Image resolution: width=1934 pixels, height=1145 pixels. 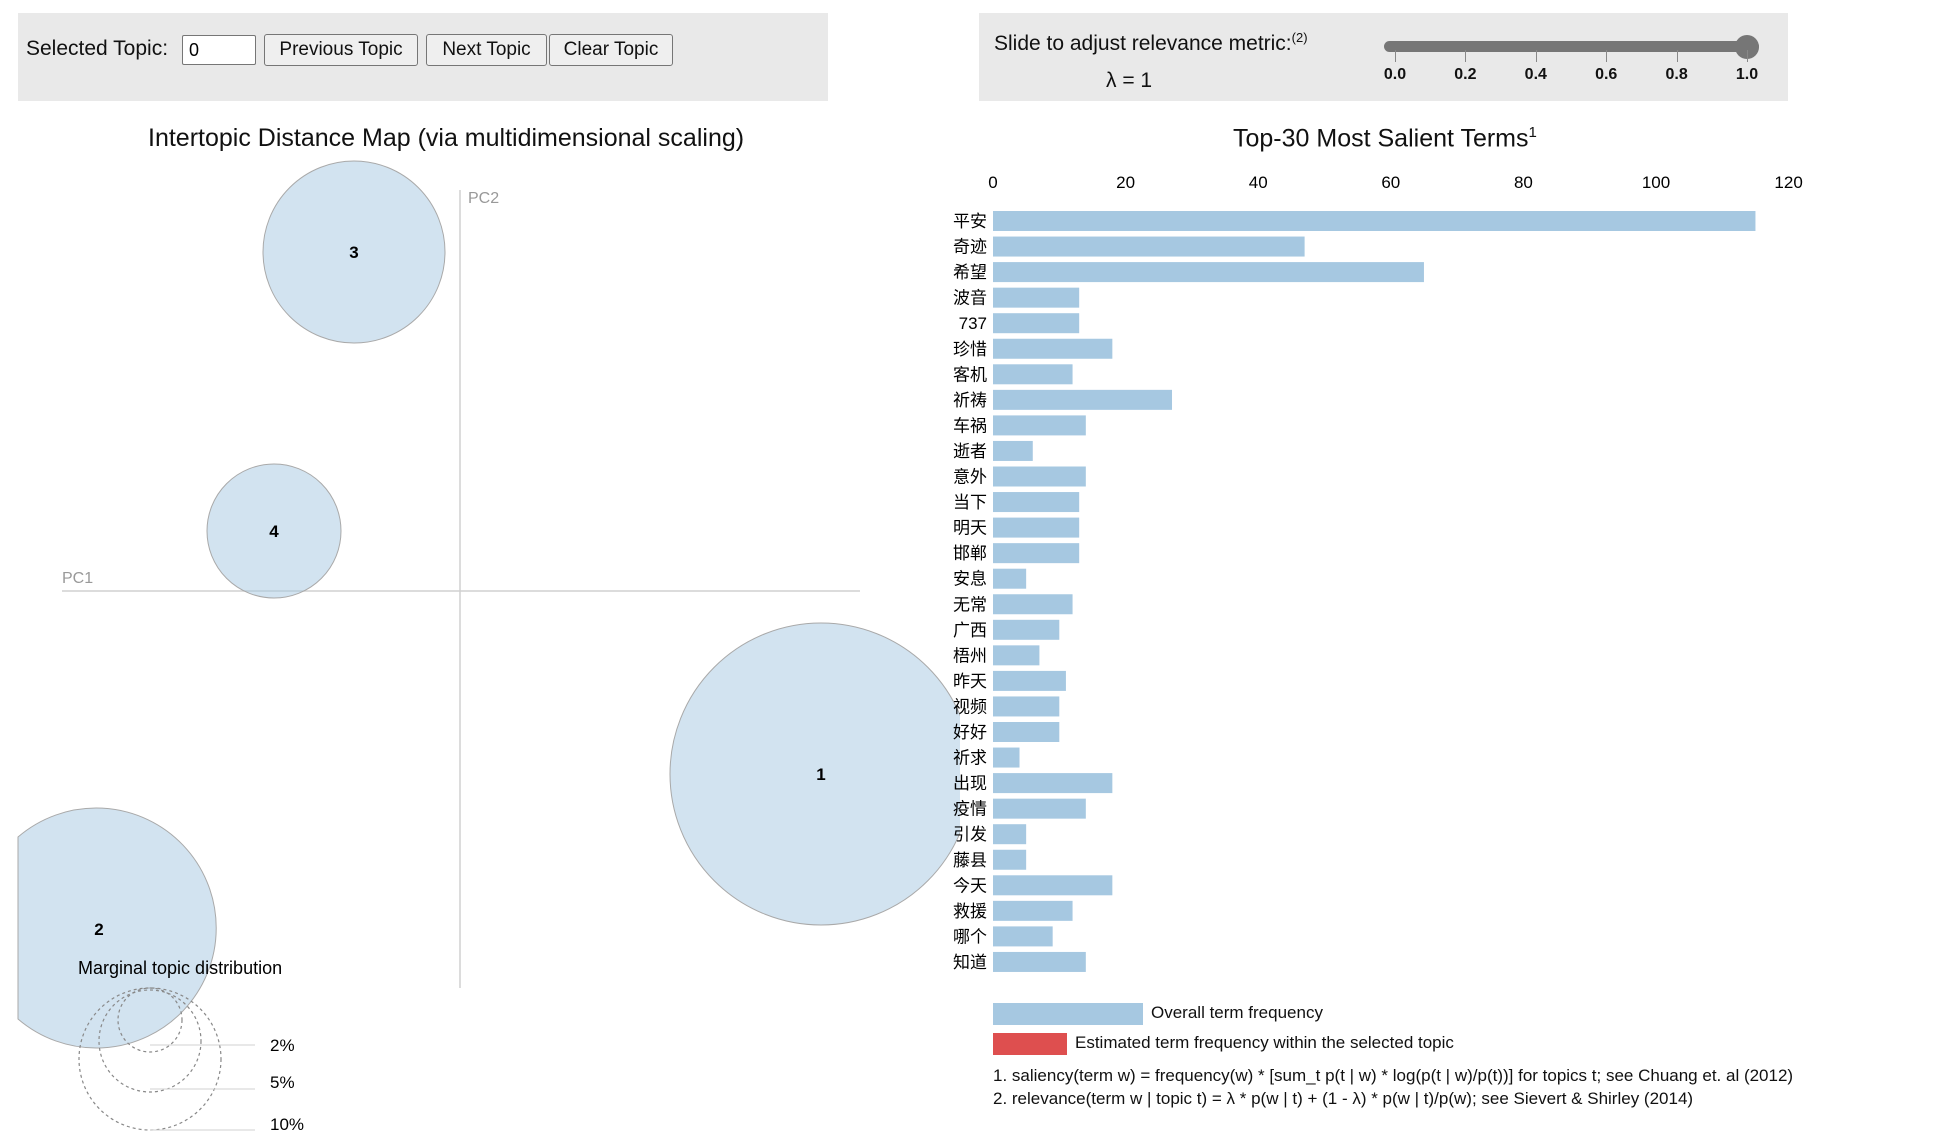 What do you see at coordinates (1571, 46) in the screenshot?
I see `slider-track` at bounding box center [1571, 46].